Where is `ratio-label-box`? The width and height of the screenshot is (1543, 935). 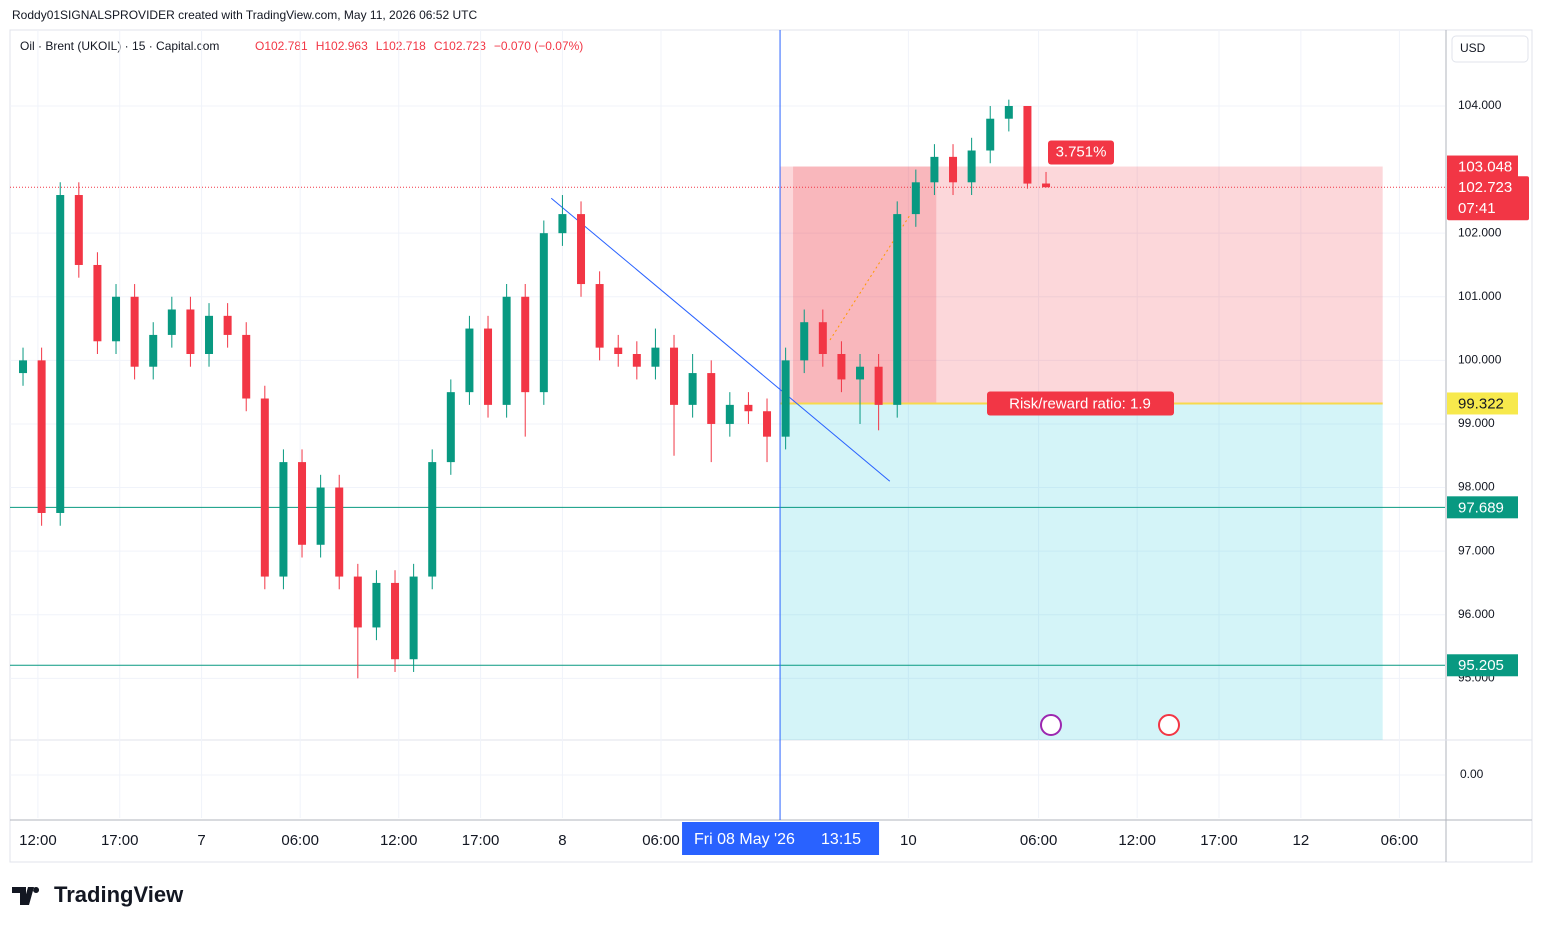
ratio-label-box is located at coordinates (1080, 403).